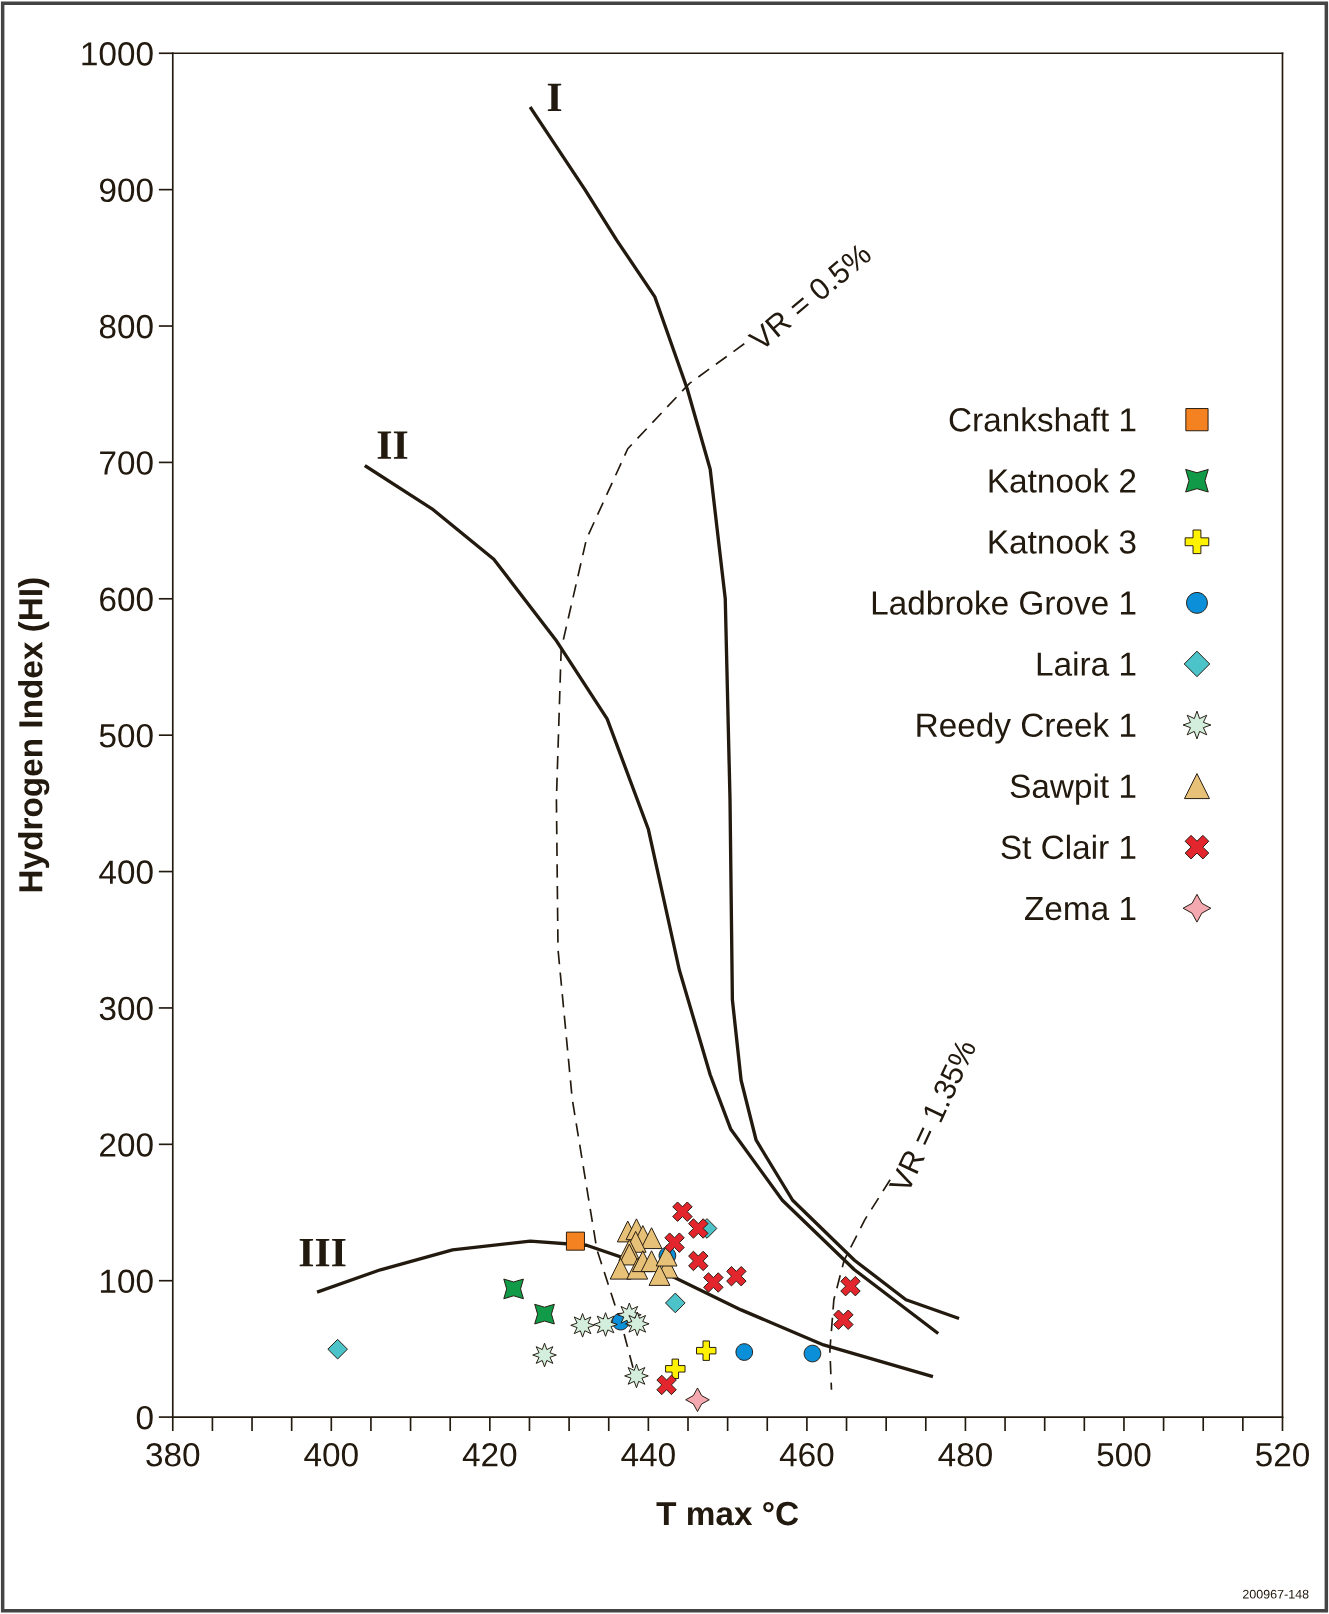 This screenshot has height=1614, width=1329. What do you see at coordinates (1080, 908) in the screenshot?
I see `legend-label: Zema 1` at bounding box center [1080, 908].